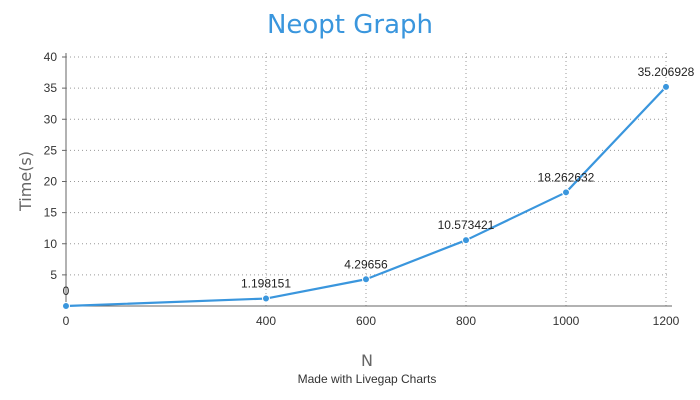 This screenshot has height=400, width=700. What do you see at coordinates (51, 57) in the screenshot?
I see `y-tick-label: 40` at bounding box center [51, 57].